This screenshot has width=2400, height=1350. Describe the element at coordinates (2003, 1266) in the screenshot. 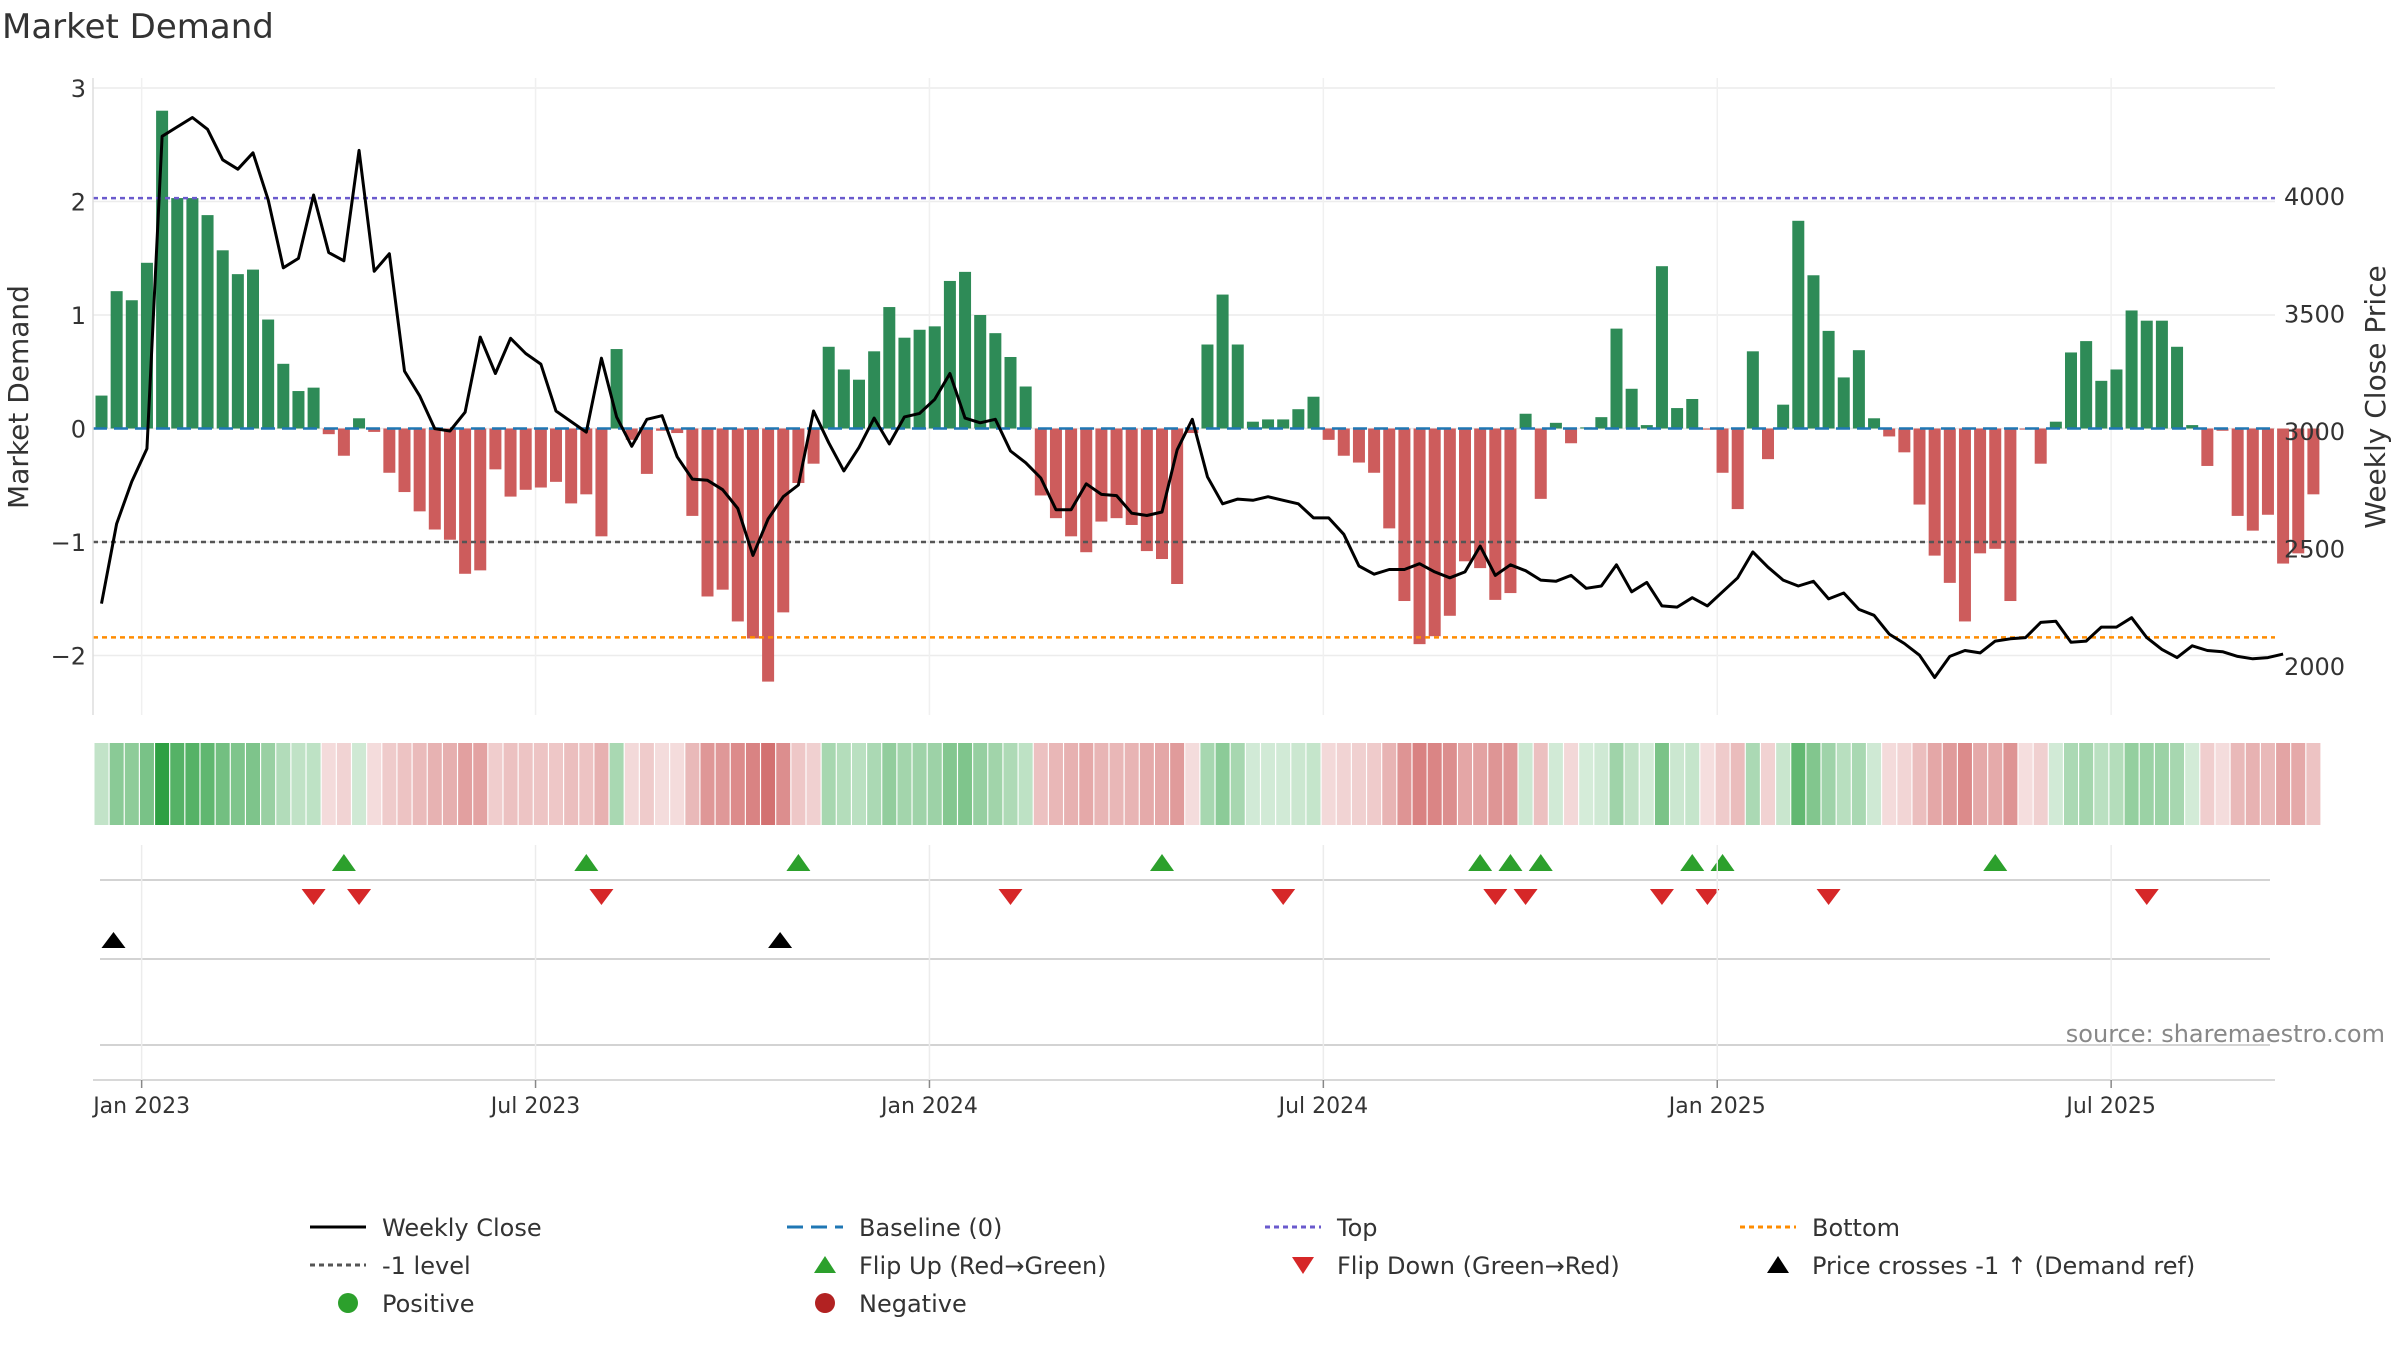

I see `legend-label: Price crosses -1 ↑ (Demand ref)` at that location.